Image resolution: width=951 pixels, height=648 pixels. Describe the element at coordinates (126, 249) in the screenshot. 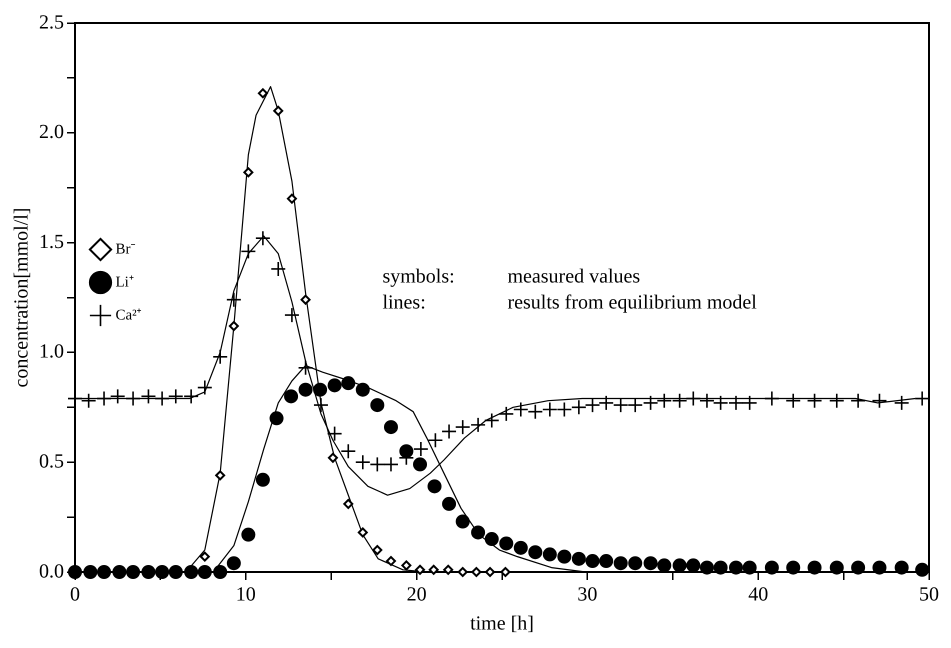

I see `legend-label: Br⁻` at that location.